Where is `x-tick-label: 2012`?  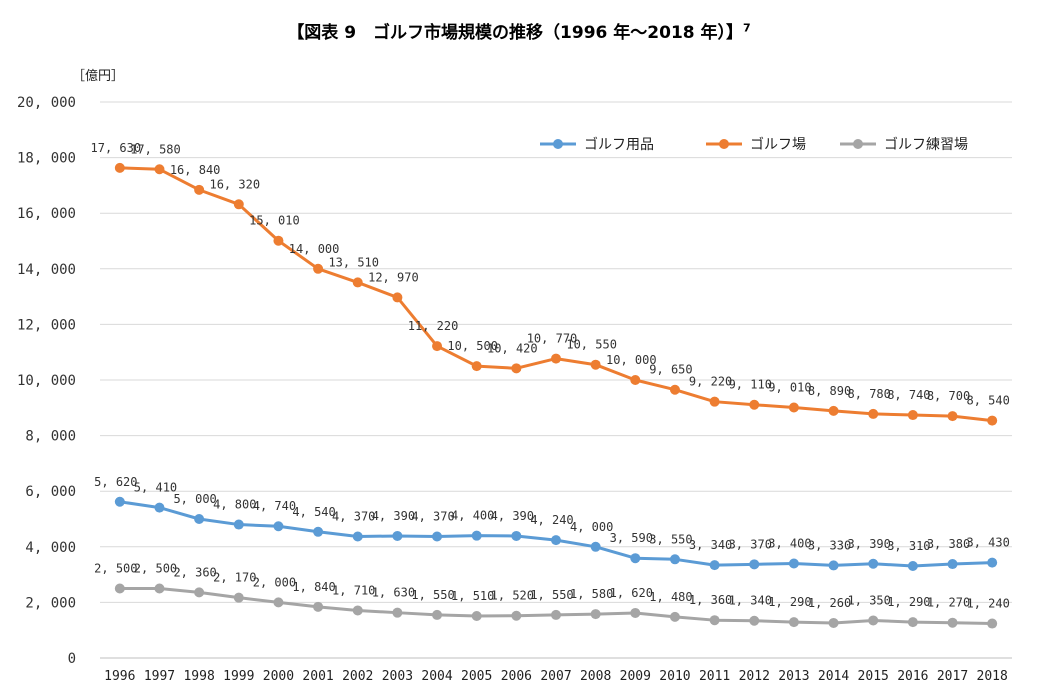 x-tick-label: 2012 is located at coordinates (754, 676).